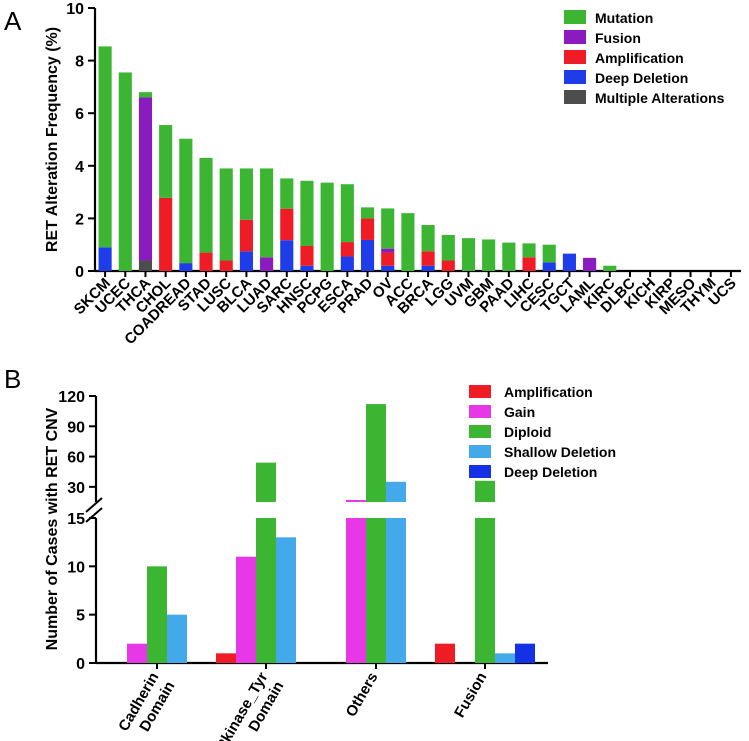 This screenshot has width=749, height=741. Describe the element at coordinates (166, 161) in the screenshot. I see `bar-chol-mutation` at that location.